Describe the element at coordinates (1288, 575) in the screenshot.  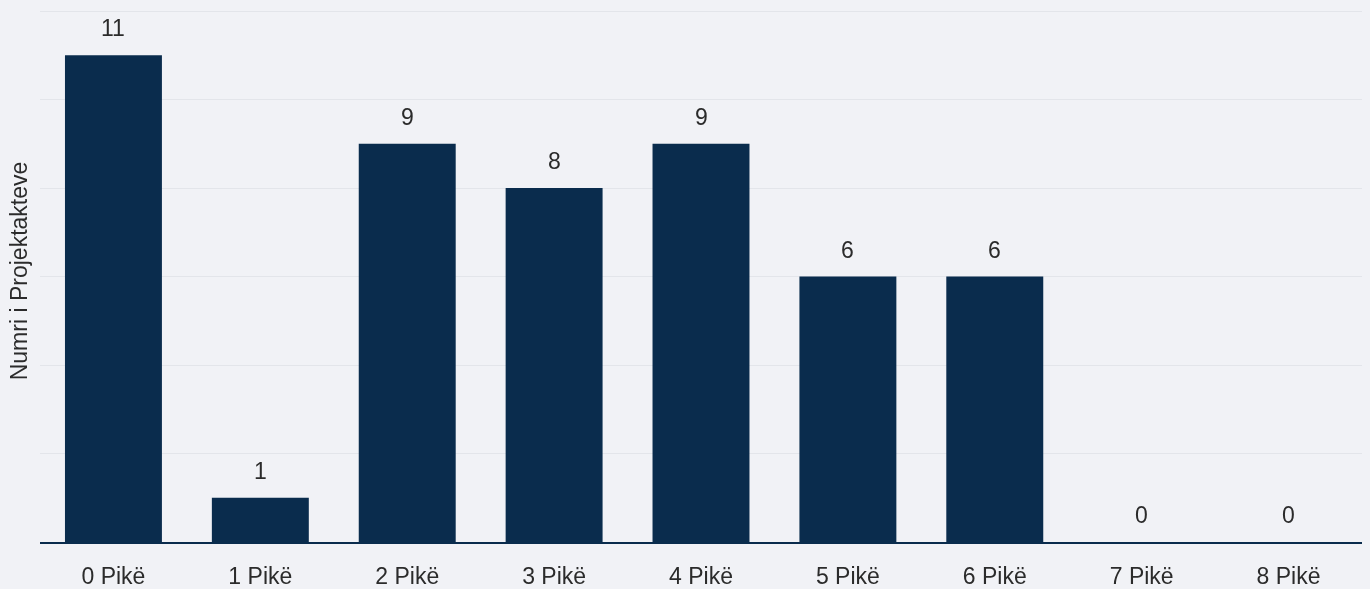
I see `x-tick-label: 8 Pikë` at that location.